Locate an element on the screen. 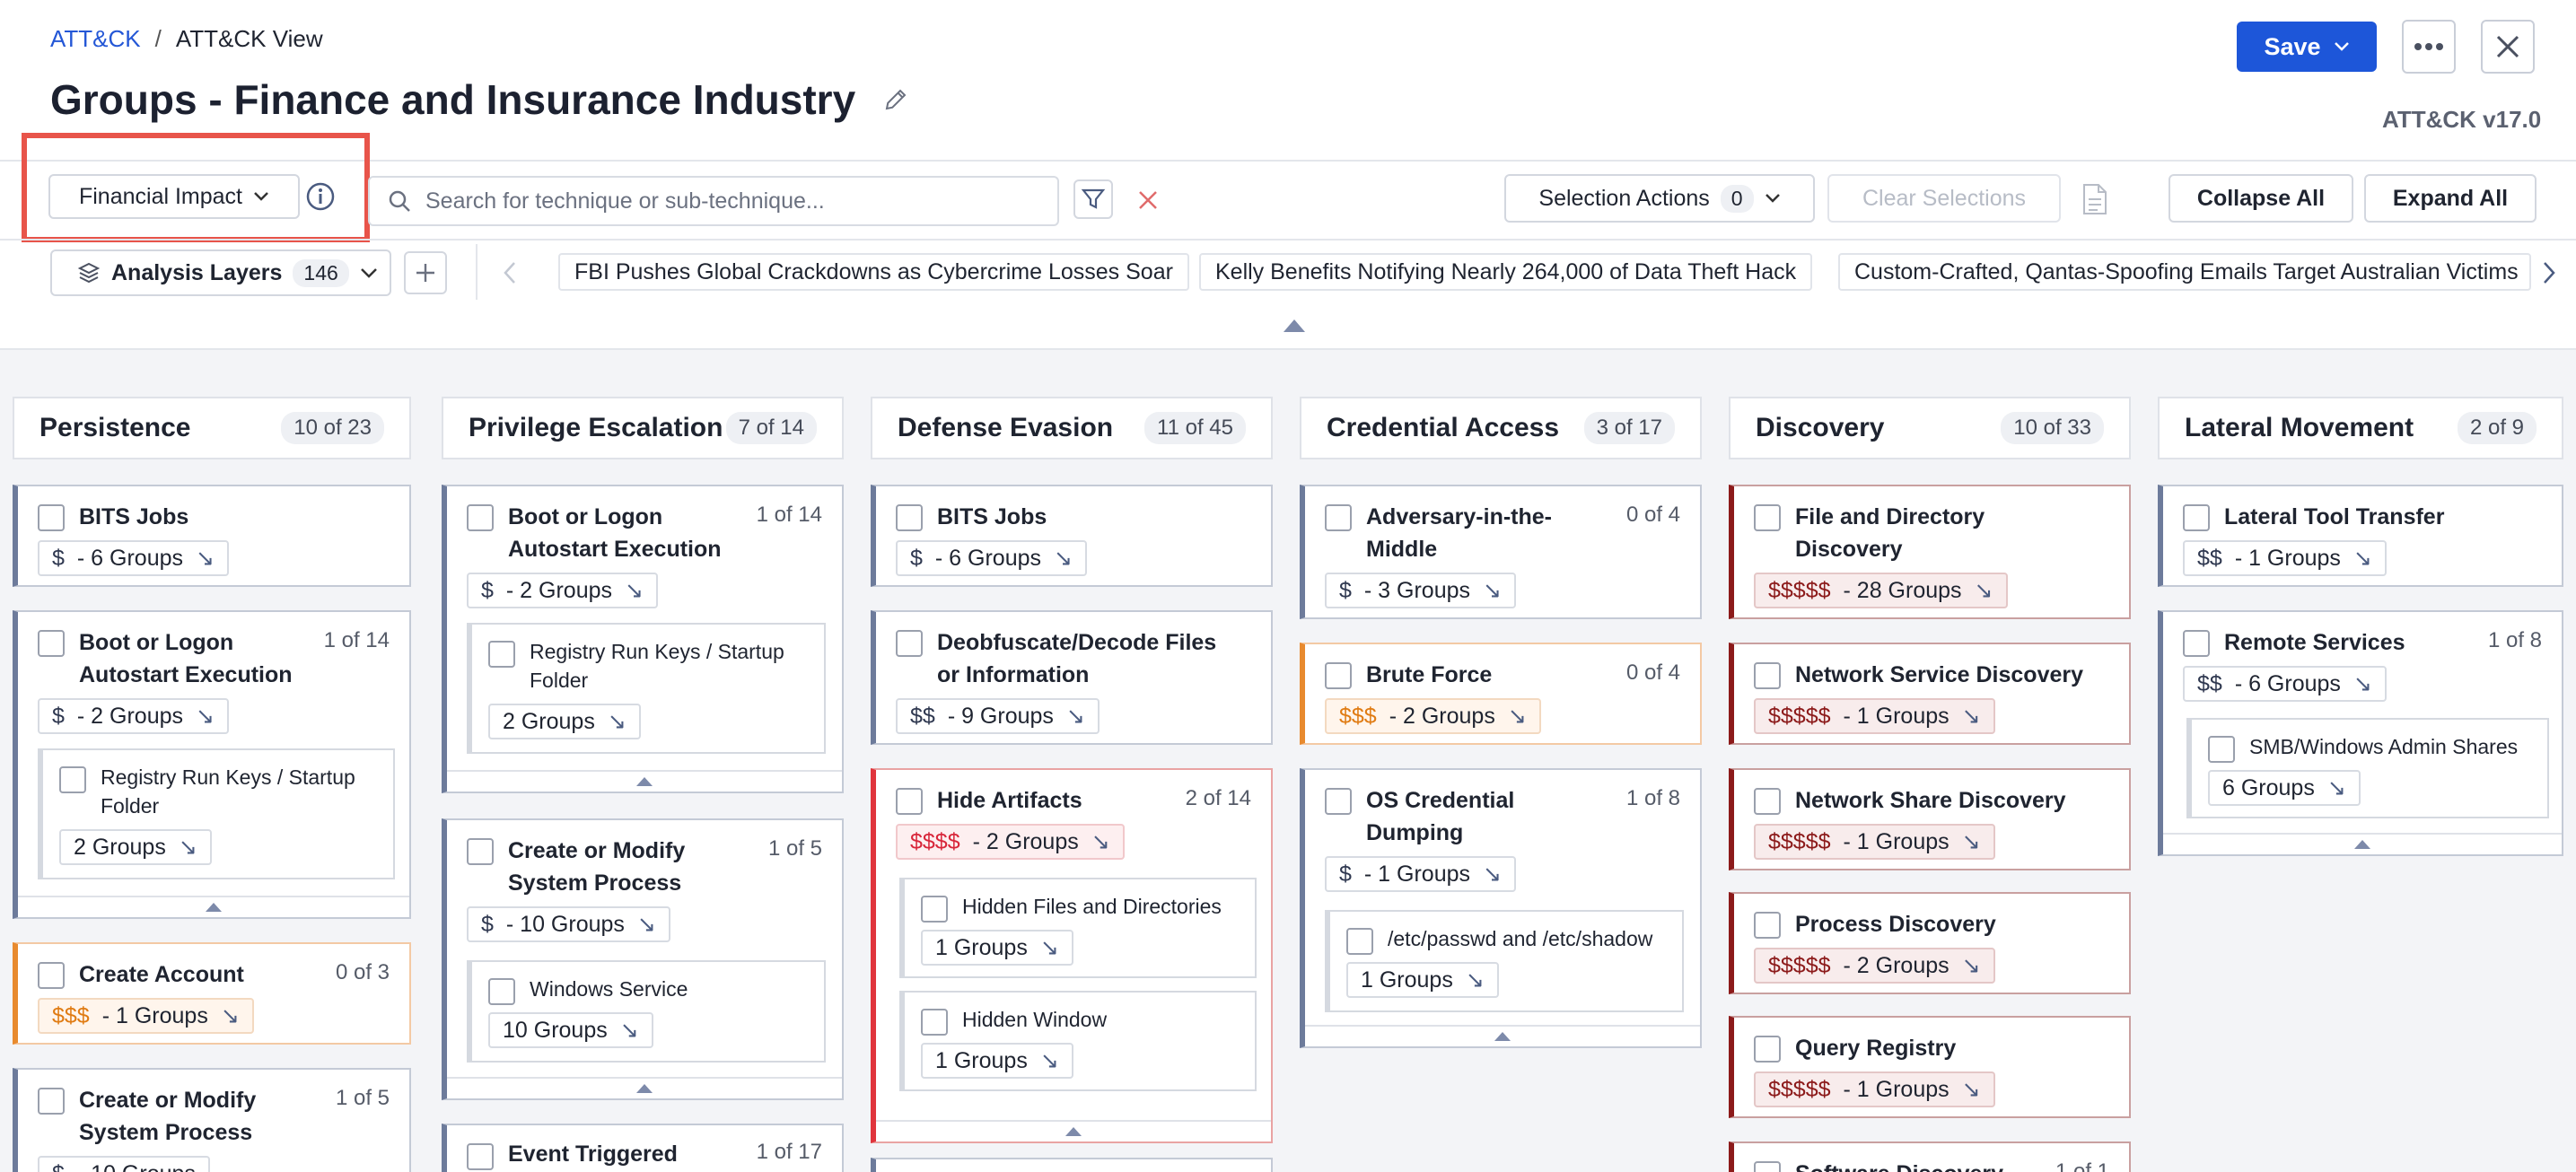 The height and width of the screenshot is (1172, 2576). technique-card-brute-force: Brute Force 0 of 4 $$$ - 2 Groups ↘ is located at coordinates (1501, 694).